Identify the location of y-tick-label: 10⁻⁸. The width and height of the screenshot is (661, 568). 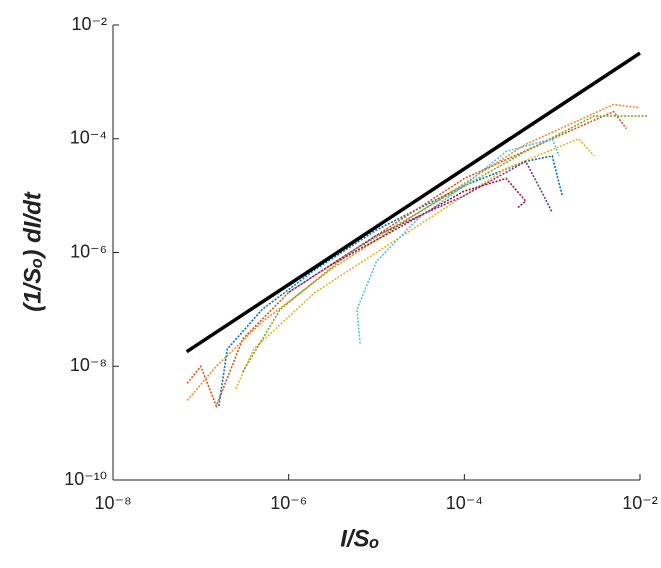
(88, 365).